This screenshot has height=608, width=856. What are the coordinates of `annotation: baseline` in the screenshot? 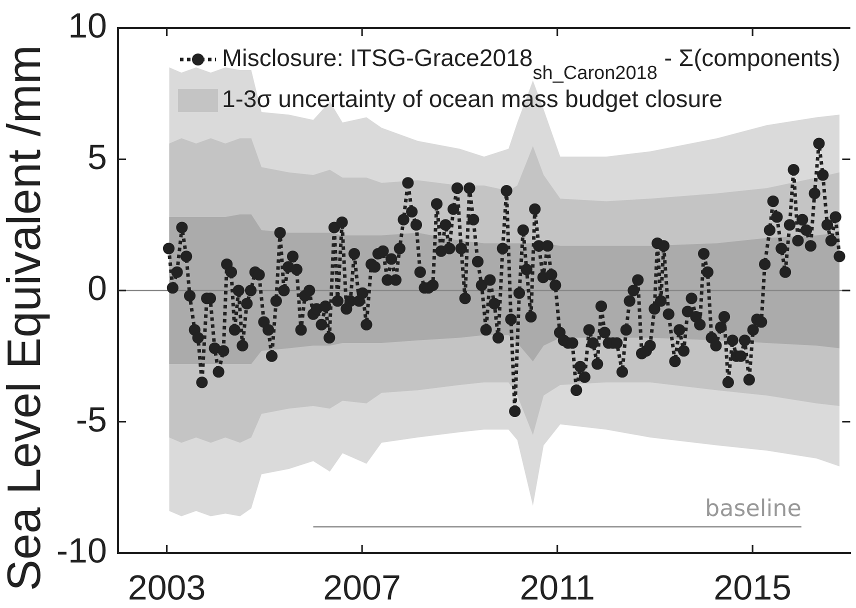 It's located at (753, 509).